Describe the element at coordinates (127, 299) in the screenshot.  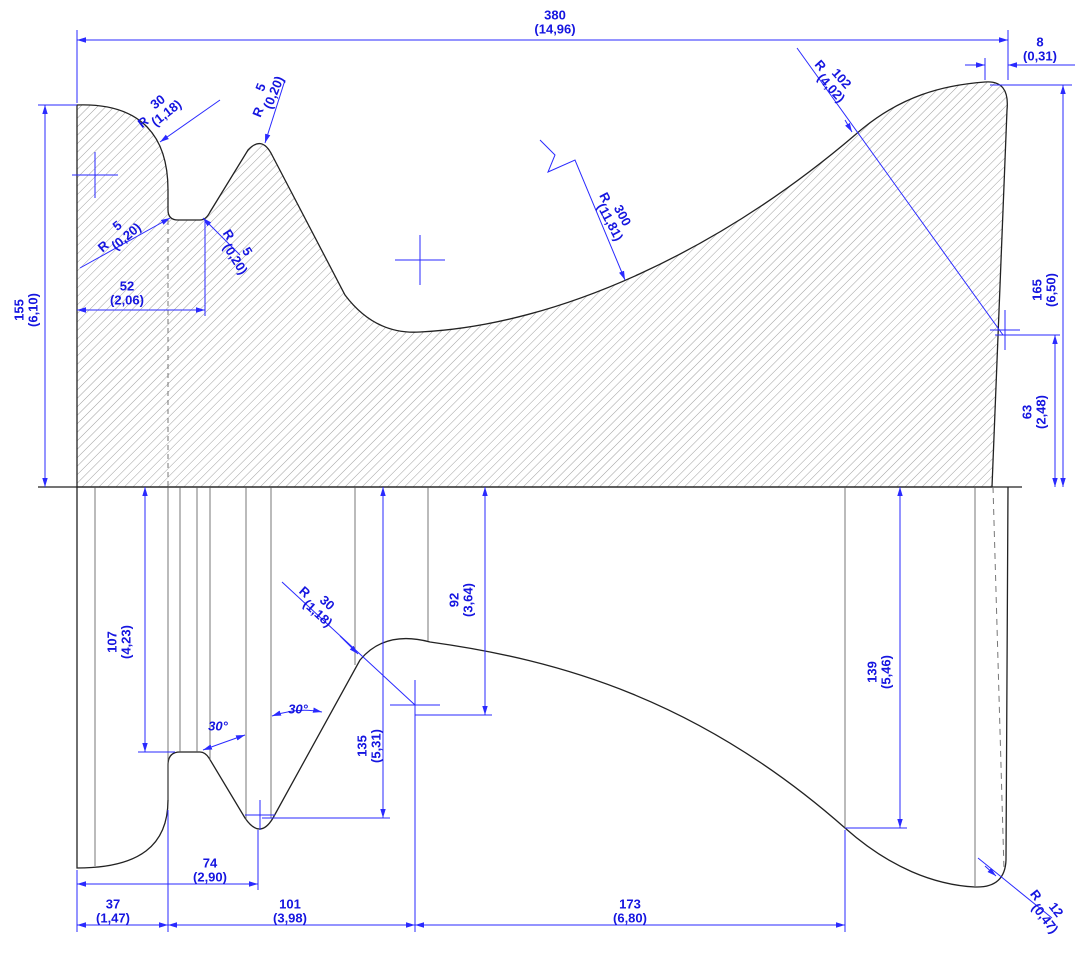
I see `dimension-inch: (2,06)` at that location.